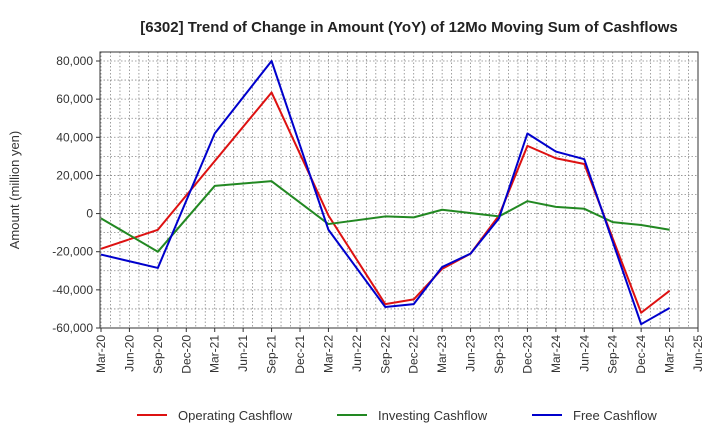 The width and height of the screenshot is (720, 440). What do you see at coordinates (215, 354) in the screenshot?
I see `x-tick-label: Mar-21` at bounding box center [215, 354].